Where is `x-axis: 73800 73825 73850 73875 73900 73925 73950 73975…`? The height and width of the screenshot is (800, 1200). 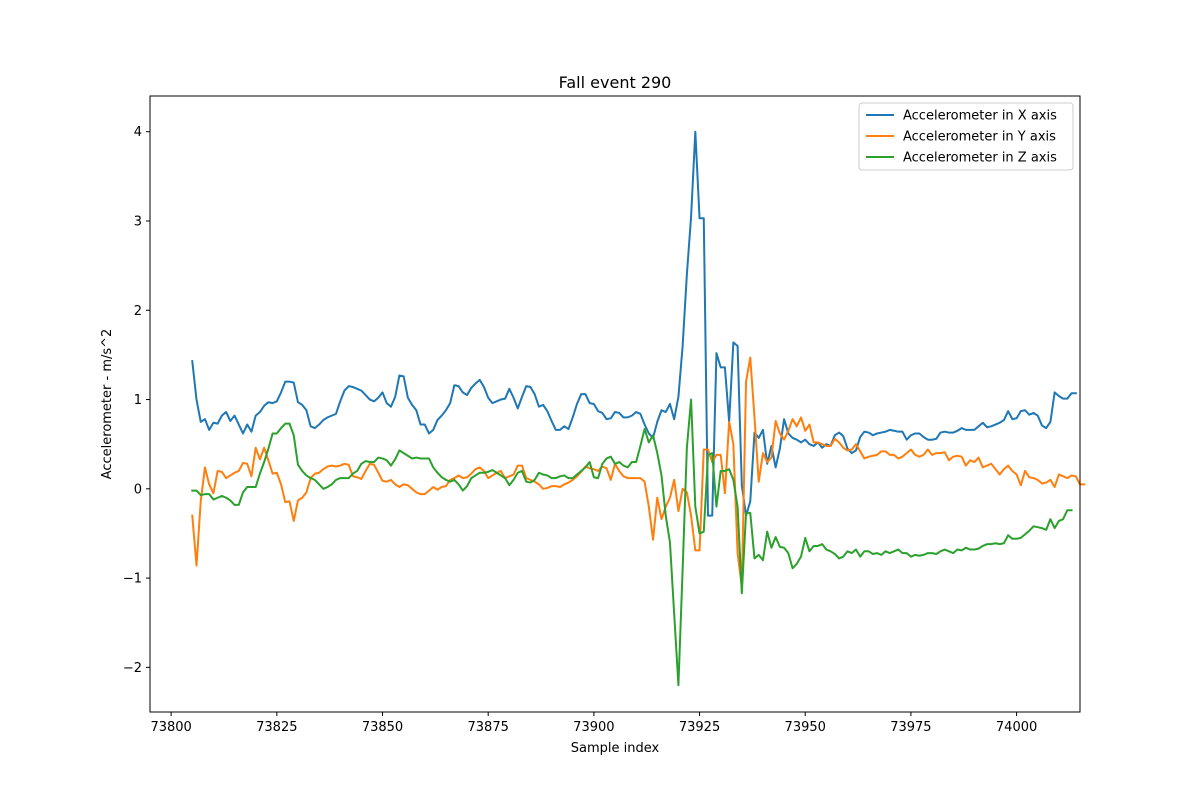
x-axis: 73800 73825 73850 73875 73900 73925 73950 73975… is located at coordinates (593, 723).